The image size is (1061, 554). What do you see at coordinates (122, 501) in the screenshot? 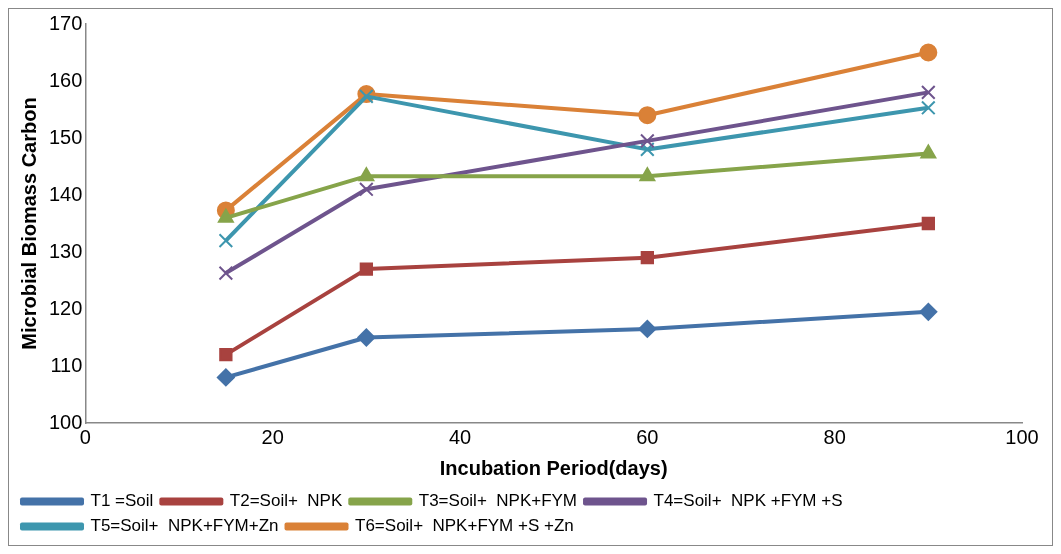
I see `legend-label: T1 =Soil` at bounding box center [122, 501].